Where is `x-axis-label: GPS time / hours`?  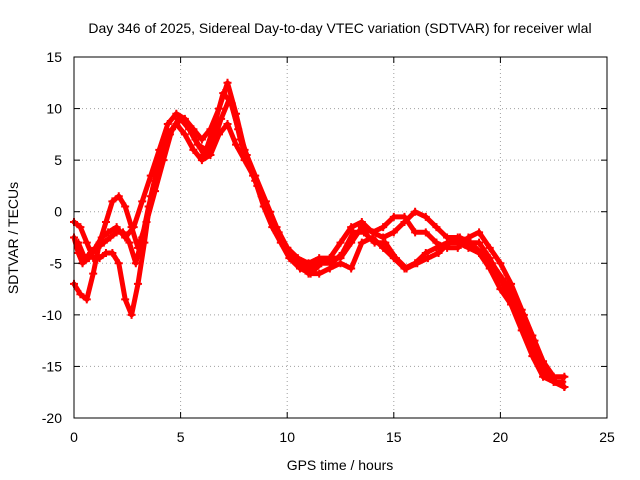
x-axis-label: GPS time / hours is located at coordinates (340, 465).